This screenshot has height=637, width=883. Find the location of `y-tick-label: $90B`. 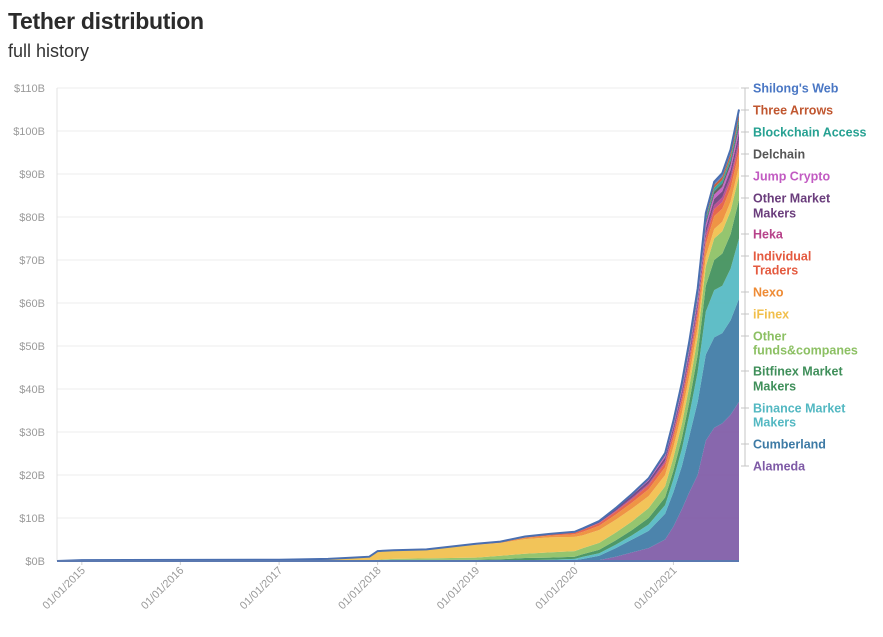

y-tick-label: $90B is located at coordinates (32, 175).